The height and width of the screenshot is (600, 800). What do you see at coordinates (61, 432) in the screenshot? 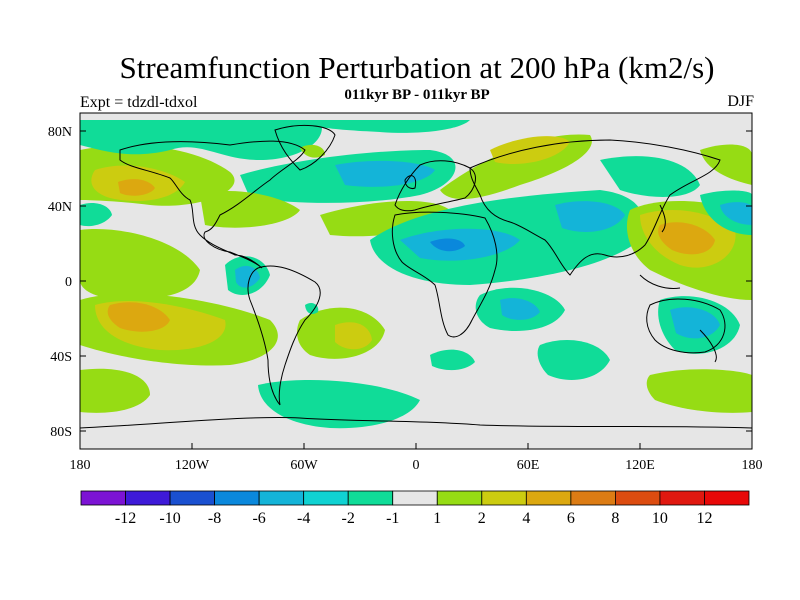
I see `lat-tick-label: 80S` at bounding box center [61, 432].